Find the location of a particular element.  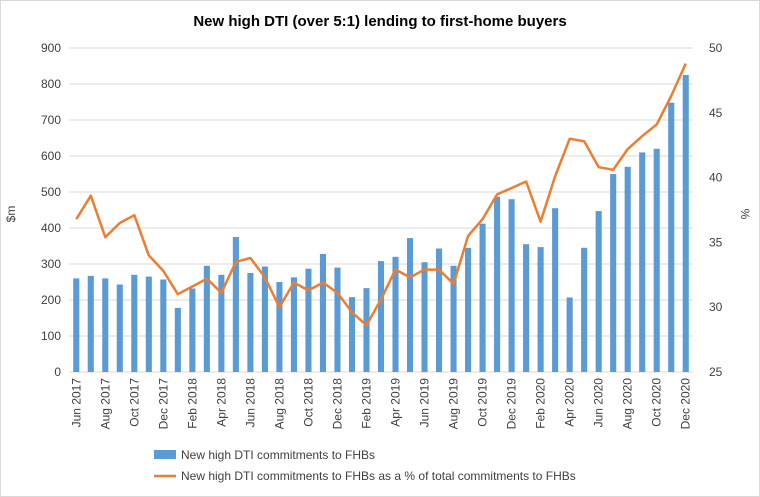

x-tick-label: Dec 2019 is located at coordinates (512, 404).